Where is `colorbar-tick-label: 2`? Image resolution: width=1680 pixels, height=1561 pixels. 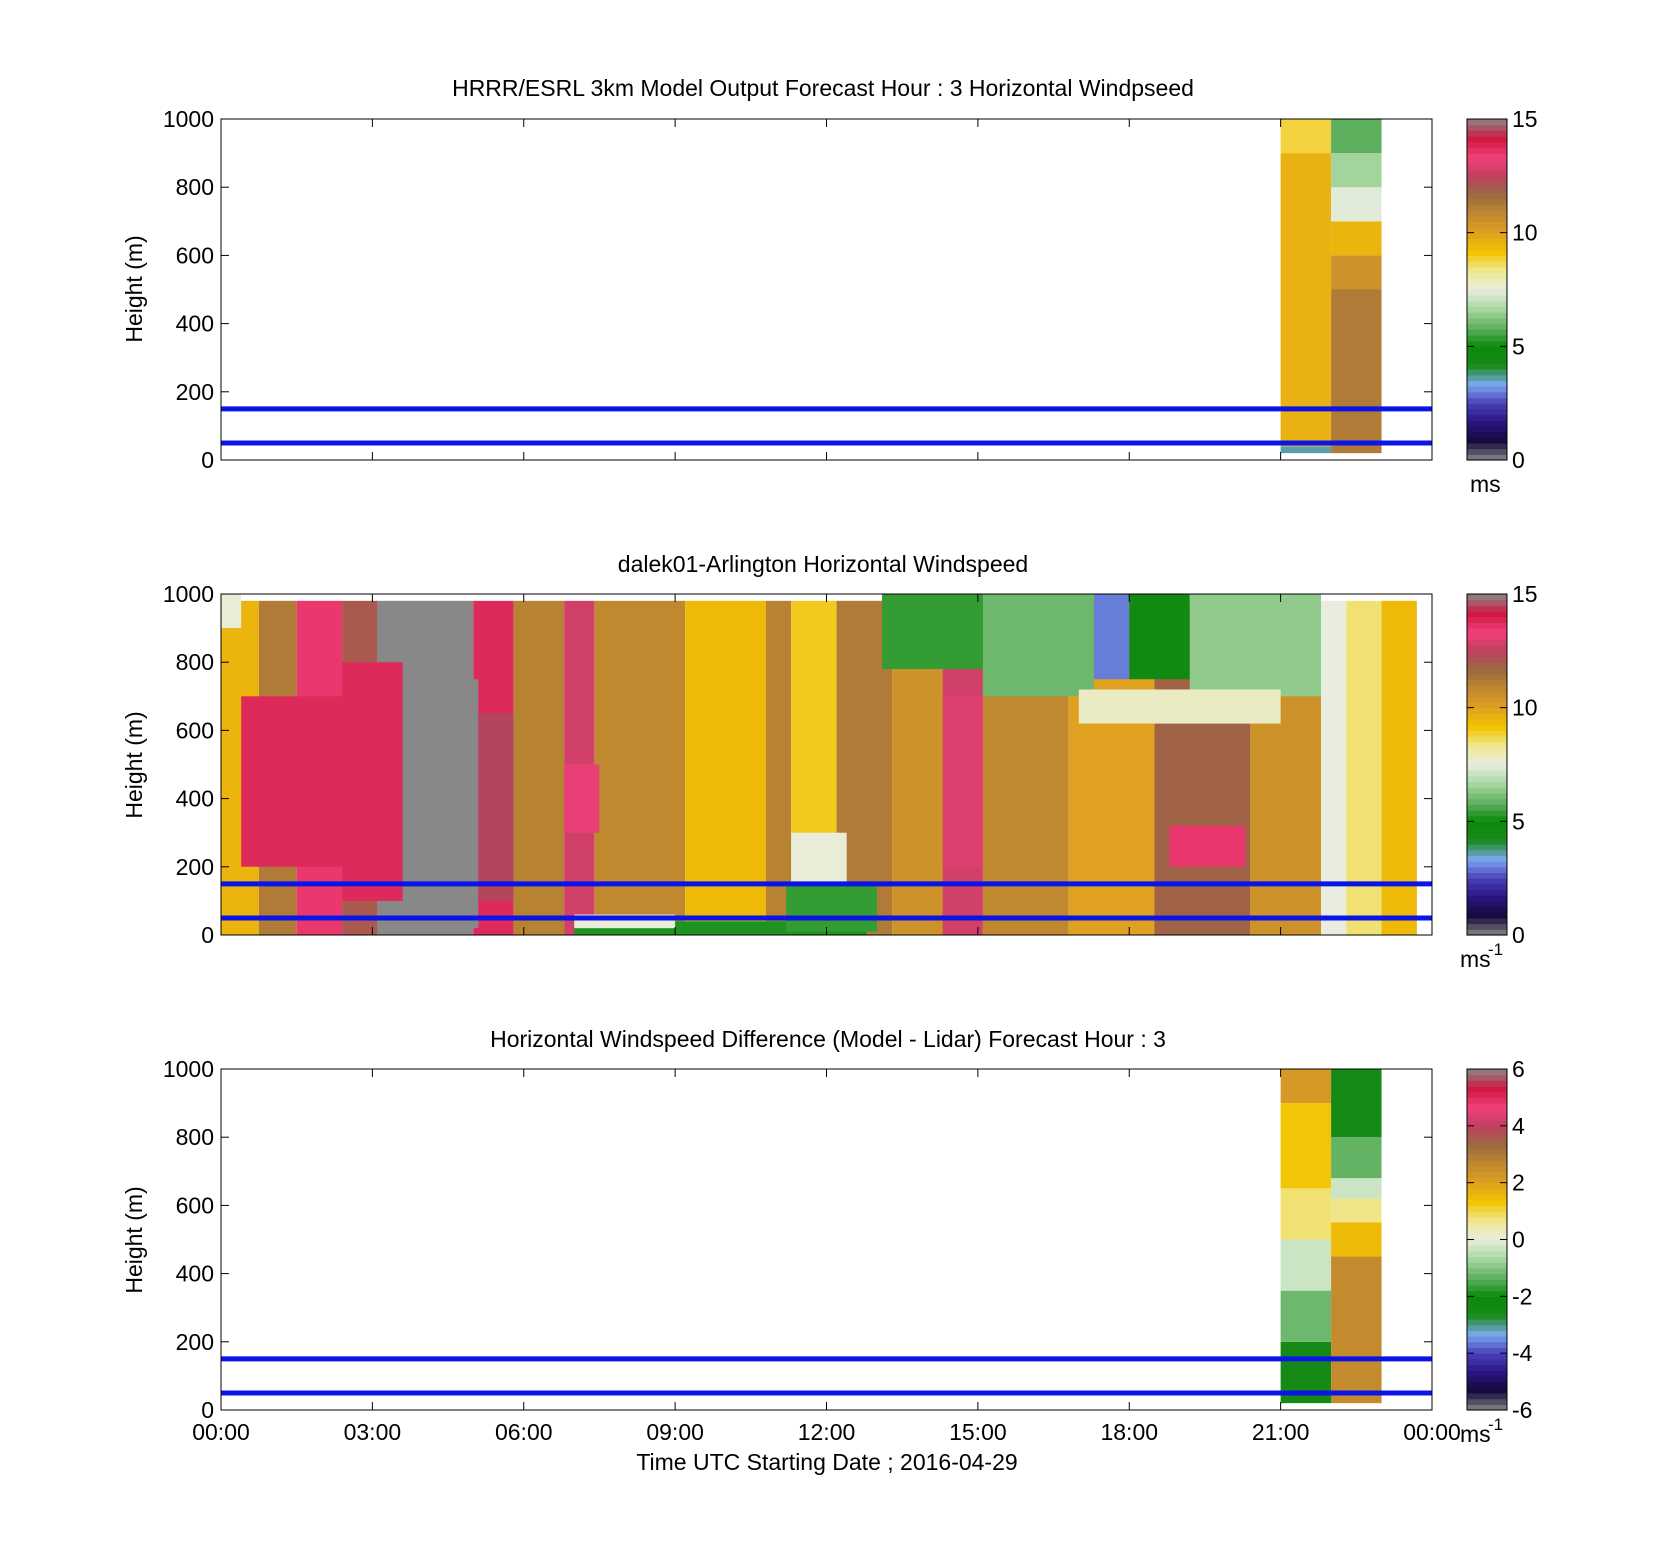
colorbar-tick-label: 2 is located at coordinates (1518, 1183).